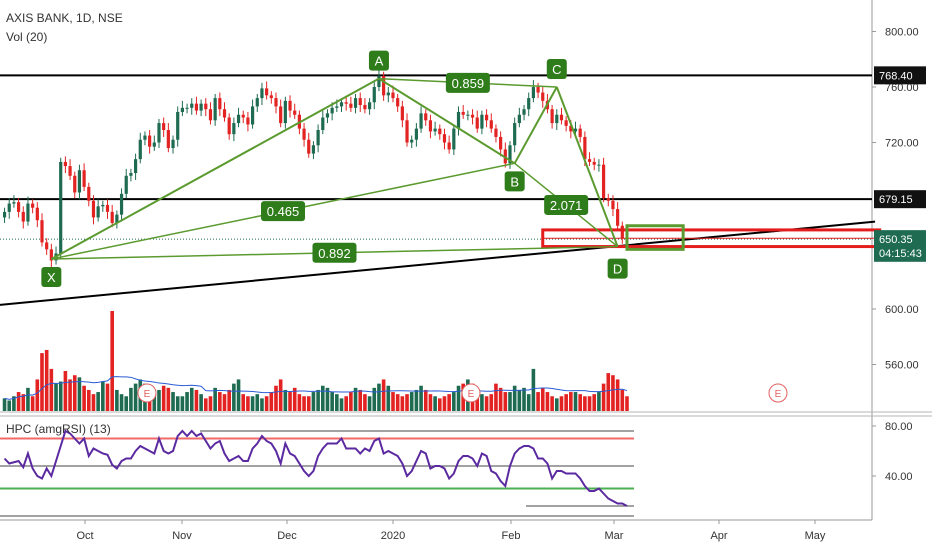 The height and width of the screenshot is (550, 932). Describe the element at coordinates (815, 536) in the screenshot. I see `time-tick-label: May` at that location.